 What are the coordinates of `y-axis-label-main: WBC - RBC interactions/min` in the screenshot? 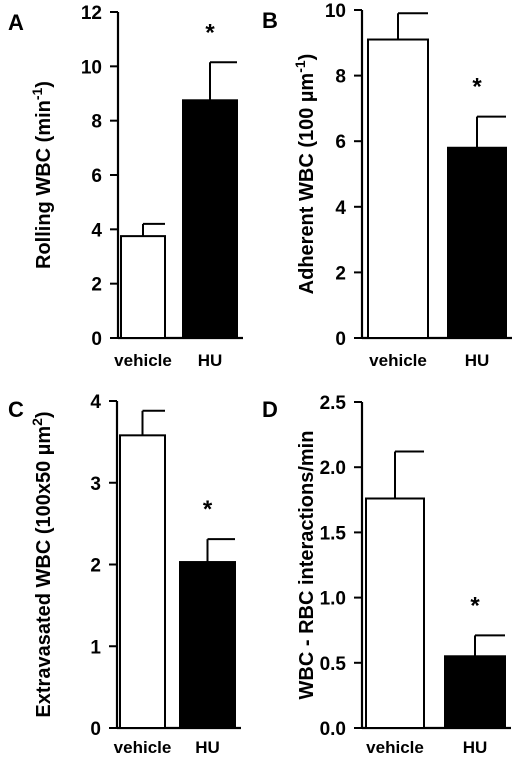 It's located at (307, 565).